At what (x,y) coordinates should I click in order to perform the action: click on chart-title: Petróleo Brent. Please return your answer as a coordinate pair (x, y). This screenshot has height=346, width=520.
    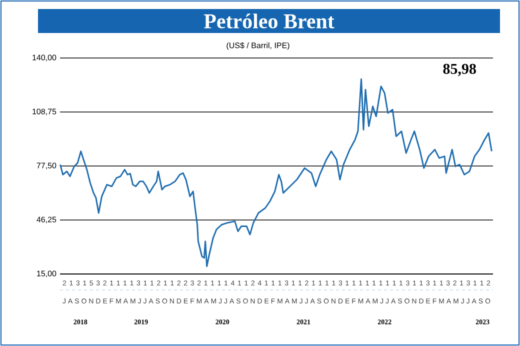
    Looking at the image, I should click on (269, 21).